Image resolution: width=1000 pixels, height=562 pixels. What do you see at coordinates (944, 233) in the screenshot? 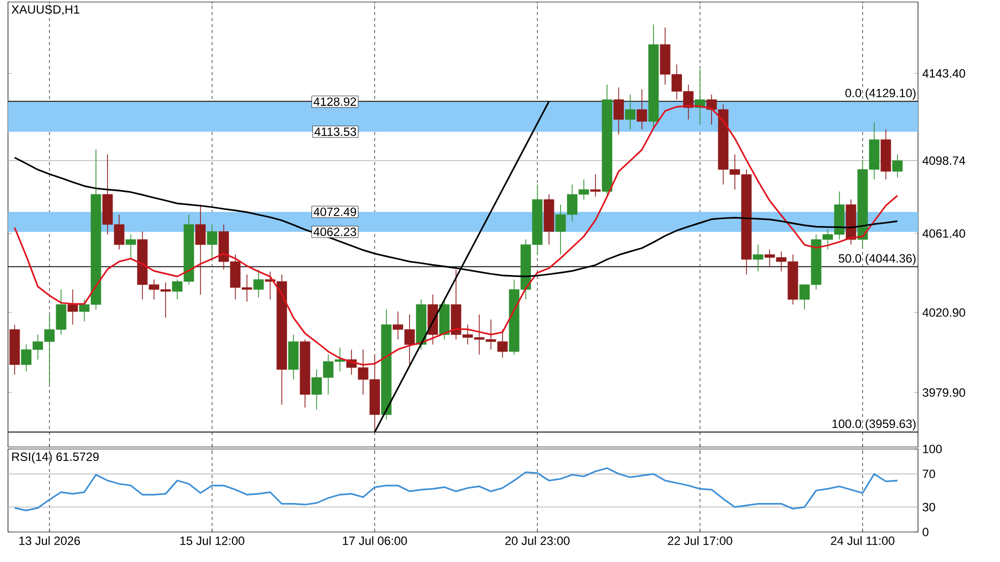
I see `y-tick-label: 4061.40` at bounding box center [944, 233].